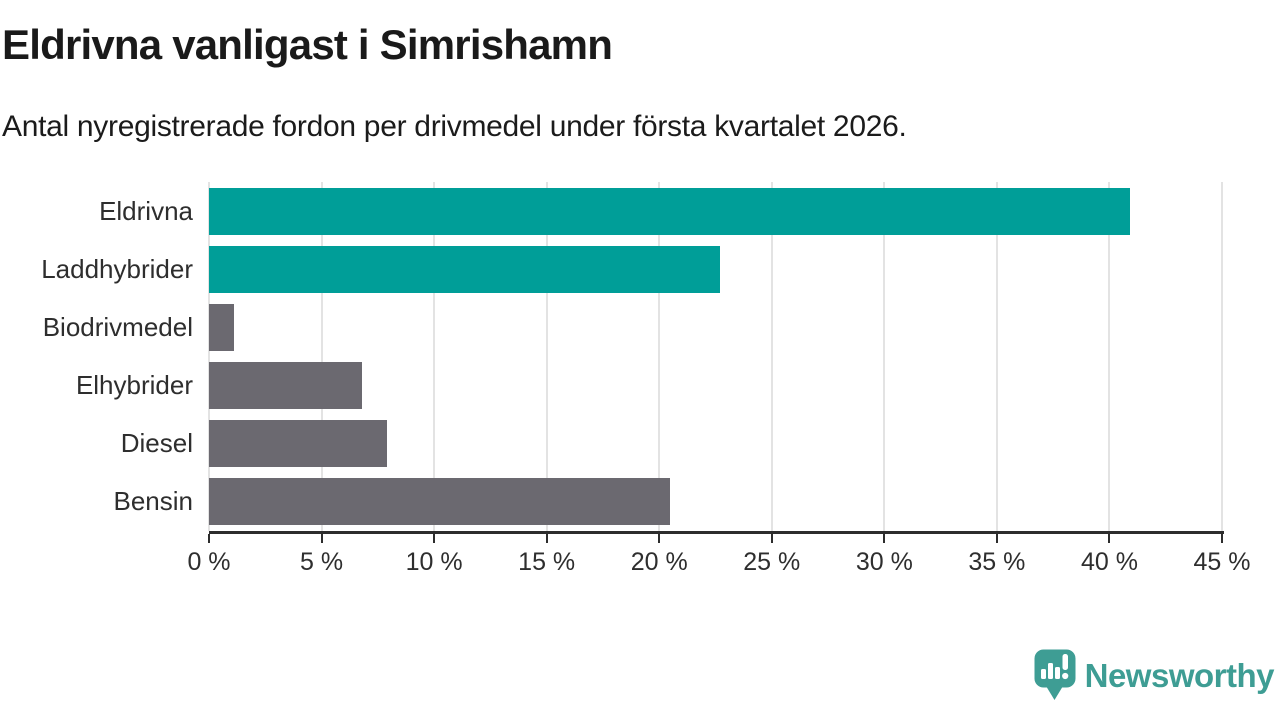 The width and height of the screenshot is (1280, 720). Describe the element at coordinates (464, 269) in the screenshot. I see `bar-laddhybrider` at that location.